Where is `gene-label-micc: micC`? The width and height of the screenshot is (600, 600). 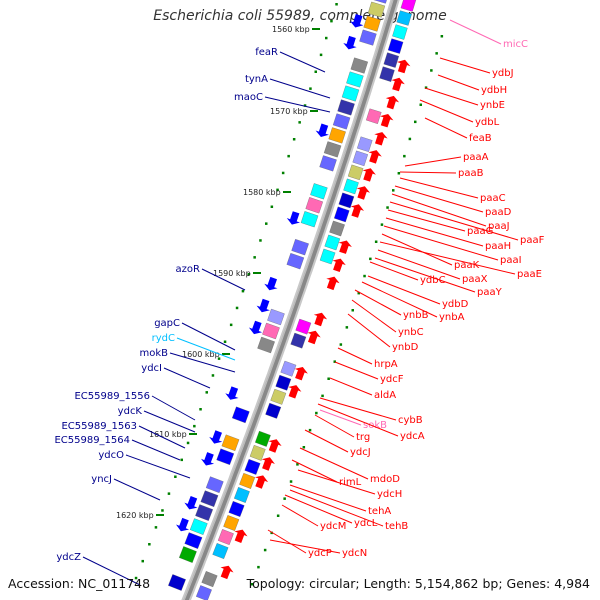
gene-label-micc: micC is located at coordinates (515, 44).